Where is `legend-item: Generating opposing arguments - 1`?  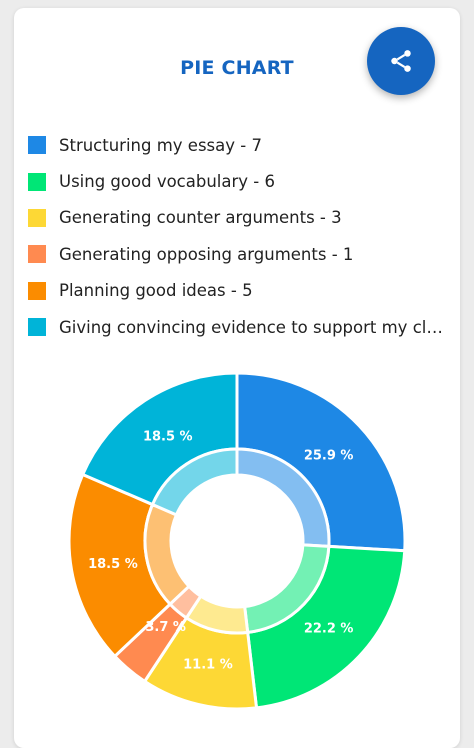 legend-item: Generating opposing arguments - 1 is located at coordinates (236, 254).